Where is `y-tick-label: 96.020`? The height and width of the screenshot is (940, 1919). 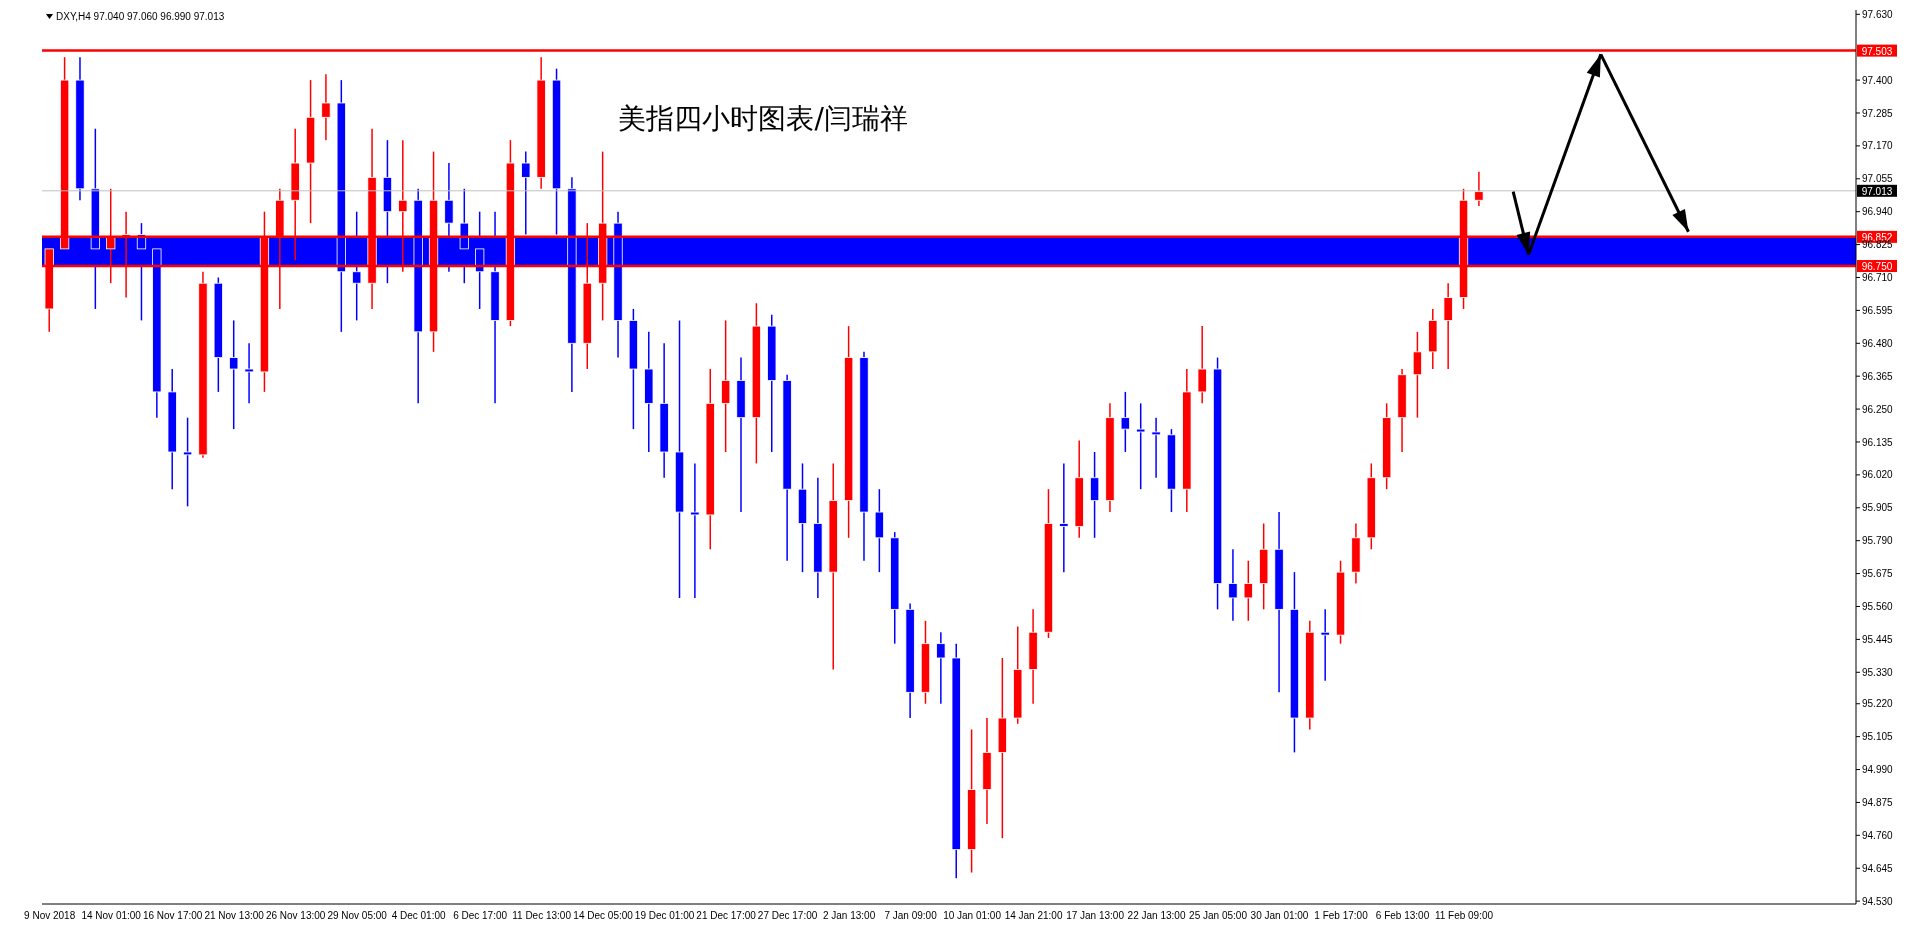
y-tick-label: 96.020 is located at coordinates (1878, 475).